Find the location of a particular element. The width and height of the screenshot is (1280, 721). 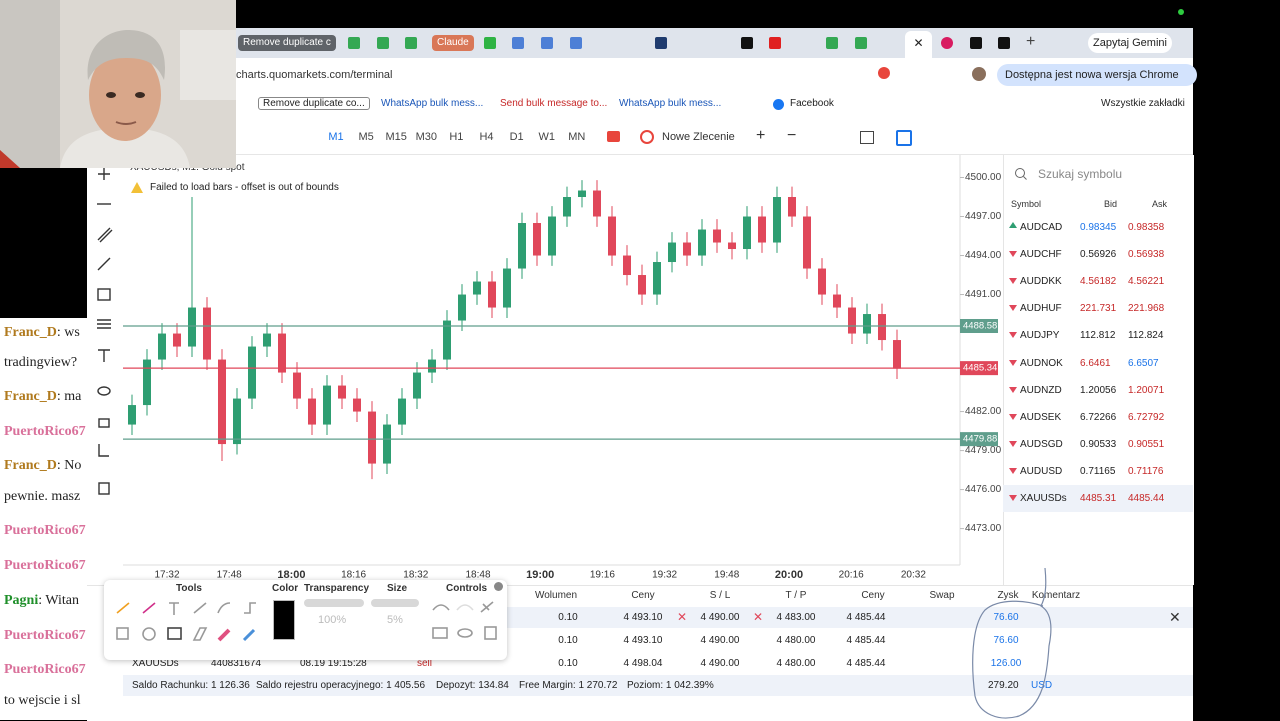

timeframe: H1 is located at coordinates (456, 137).